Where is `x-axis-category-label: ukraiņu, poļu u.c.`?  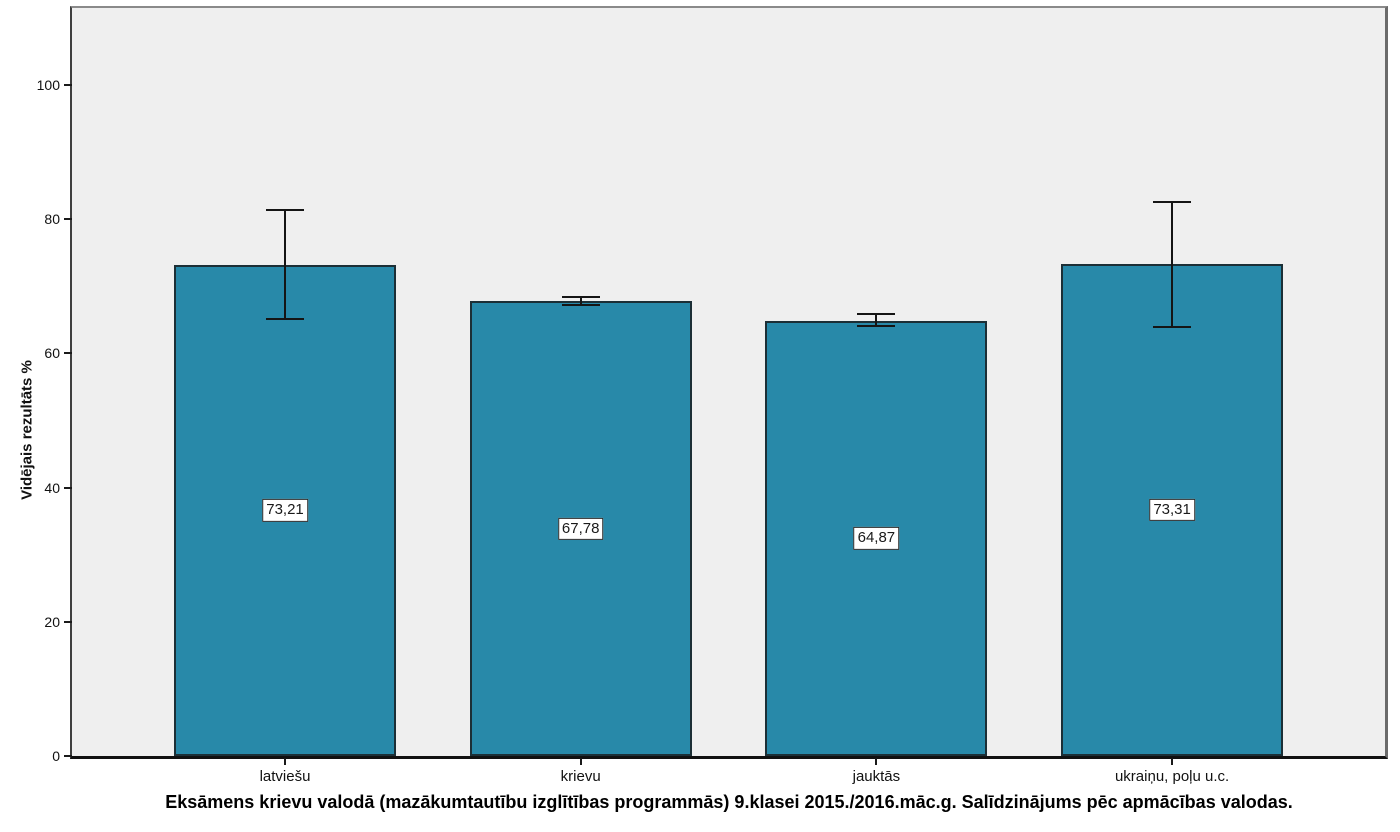 x-axis-category-label: ukraiņu, poļu u.c. is located at coordinates (1172, 776).